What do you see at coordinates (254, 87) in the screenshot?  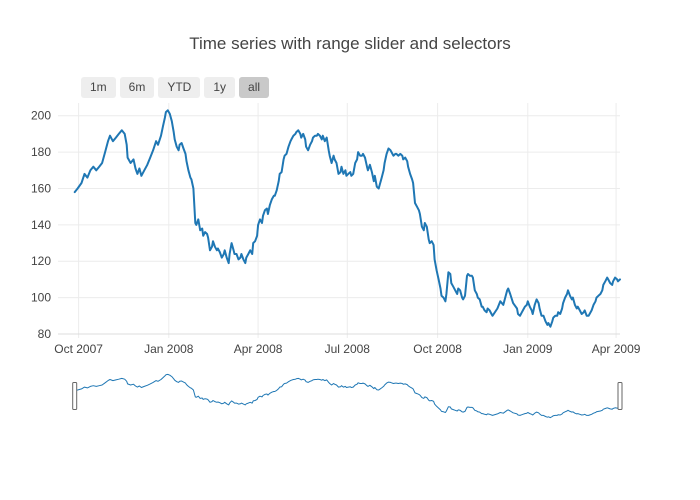 I see `range-button-all: all` at bounding box center [254, 87].